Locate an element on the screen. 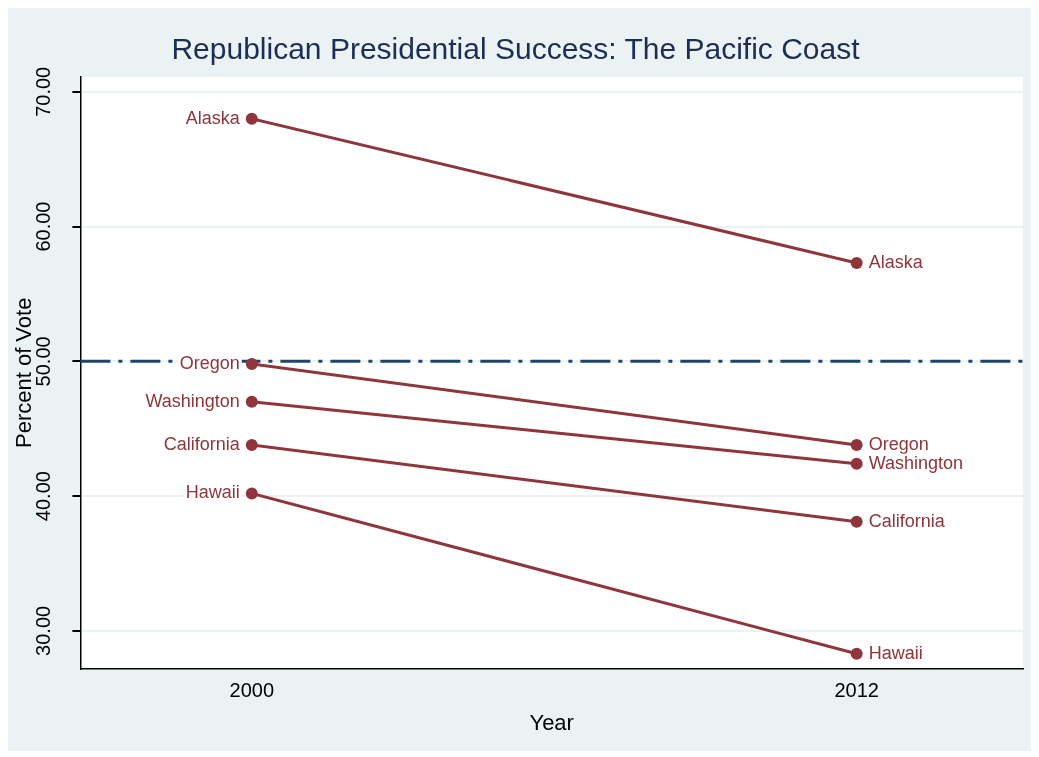  text: Hawaii is located at coordinates (212, 492).